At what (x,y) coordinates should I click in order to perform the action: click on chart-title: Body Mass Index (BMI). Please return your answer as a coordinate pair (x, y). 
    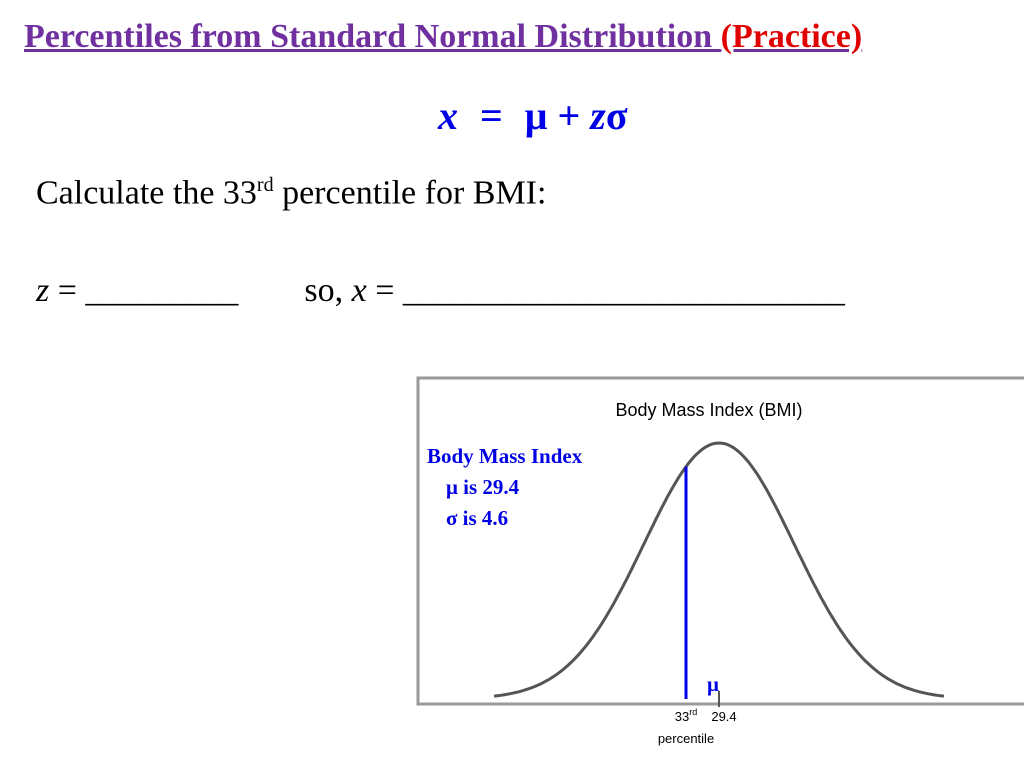
    Looking at the image, I should click on (708, 410).